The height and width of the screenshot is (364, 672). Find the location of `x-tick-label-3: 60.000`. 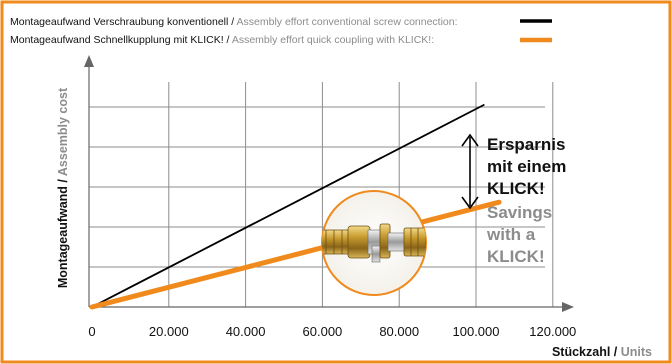

x-tick-label-3: 60.000 is located at coordinates (323, 331).